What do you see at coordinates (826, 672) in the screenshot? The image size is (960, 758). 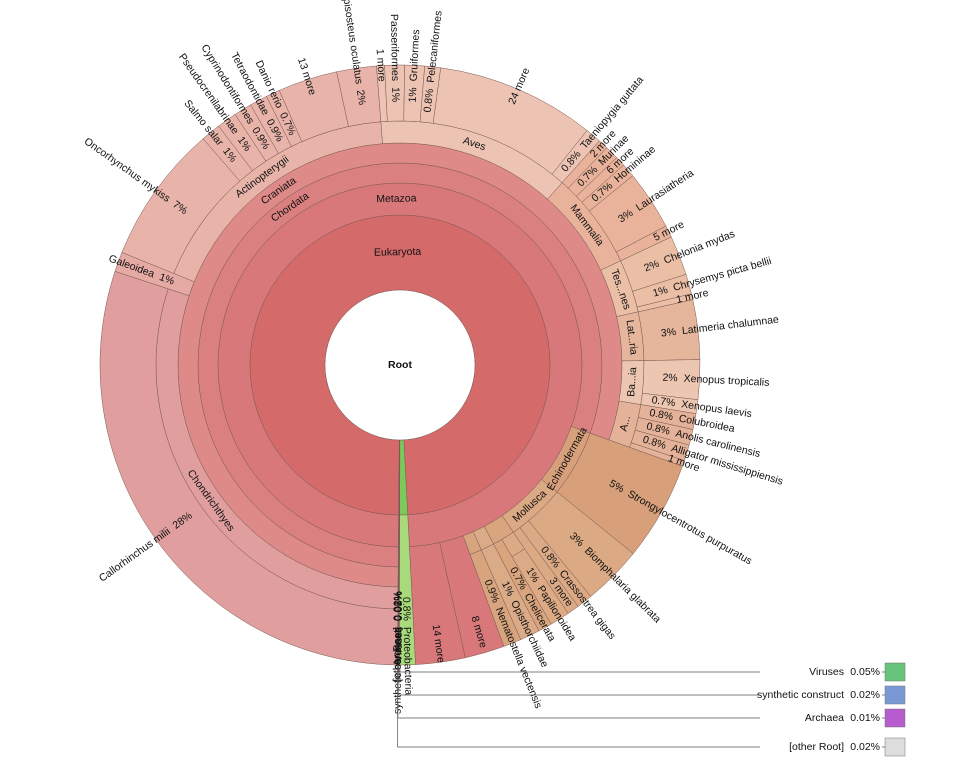 I see `key-name: Viruses` at bounding box center [826, 672].